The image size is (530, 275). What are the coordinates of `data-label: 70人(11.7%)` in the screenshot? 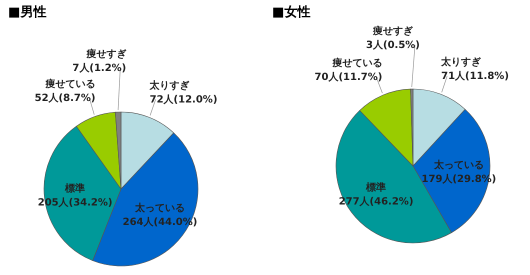 It's located at (348, 77).